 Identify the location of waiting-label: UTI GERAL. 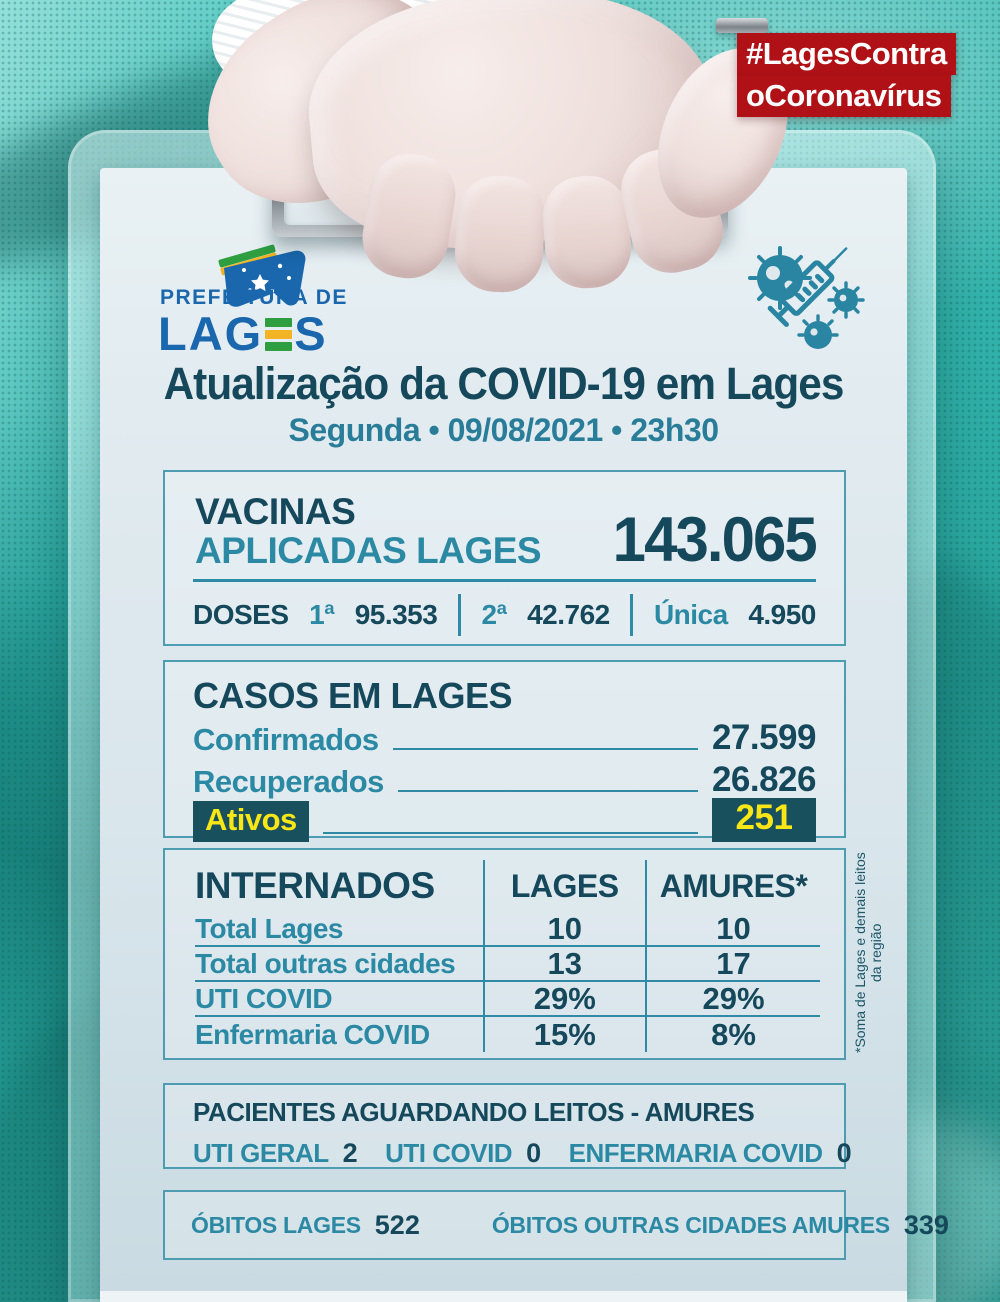
(261, 1152).